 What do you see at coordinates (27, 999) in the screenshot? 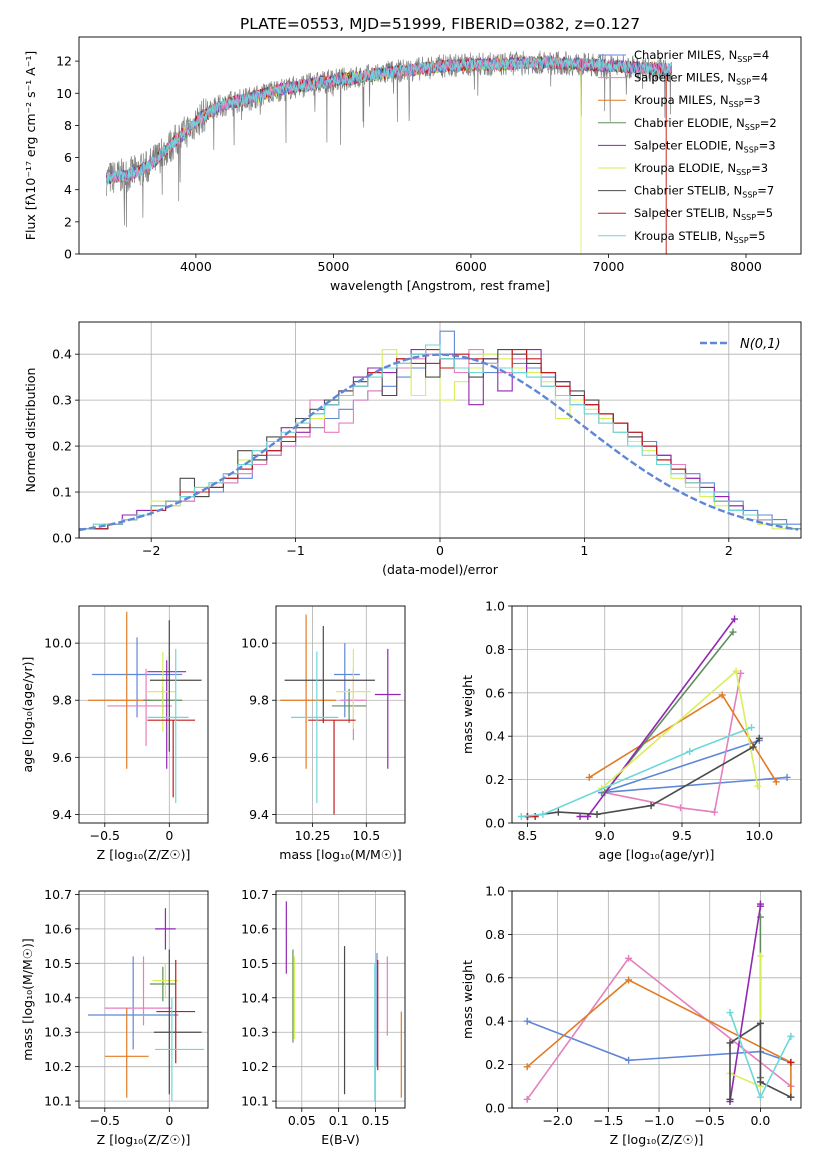
I see `y-axis-label: mass [log₁₀(M/M☉)]` at bounding box center [27, 999].